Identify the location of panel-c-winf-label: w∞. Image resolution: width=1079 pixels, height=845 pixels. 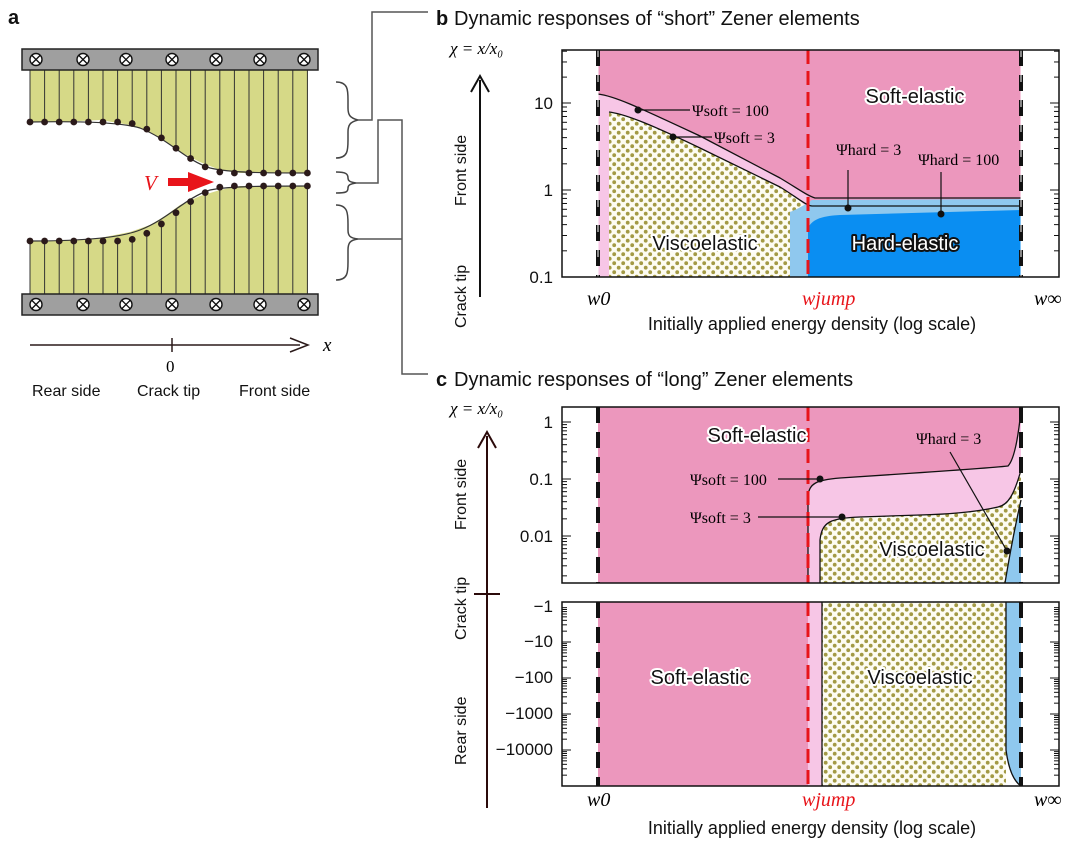
(1048, 800).